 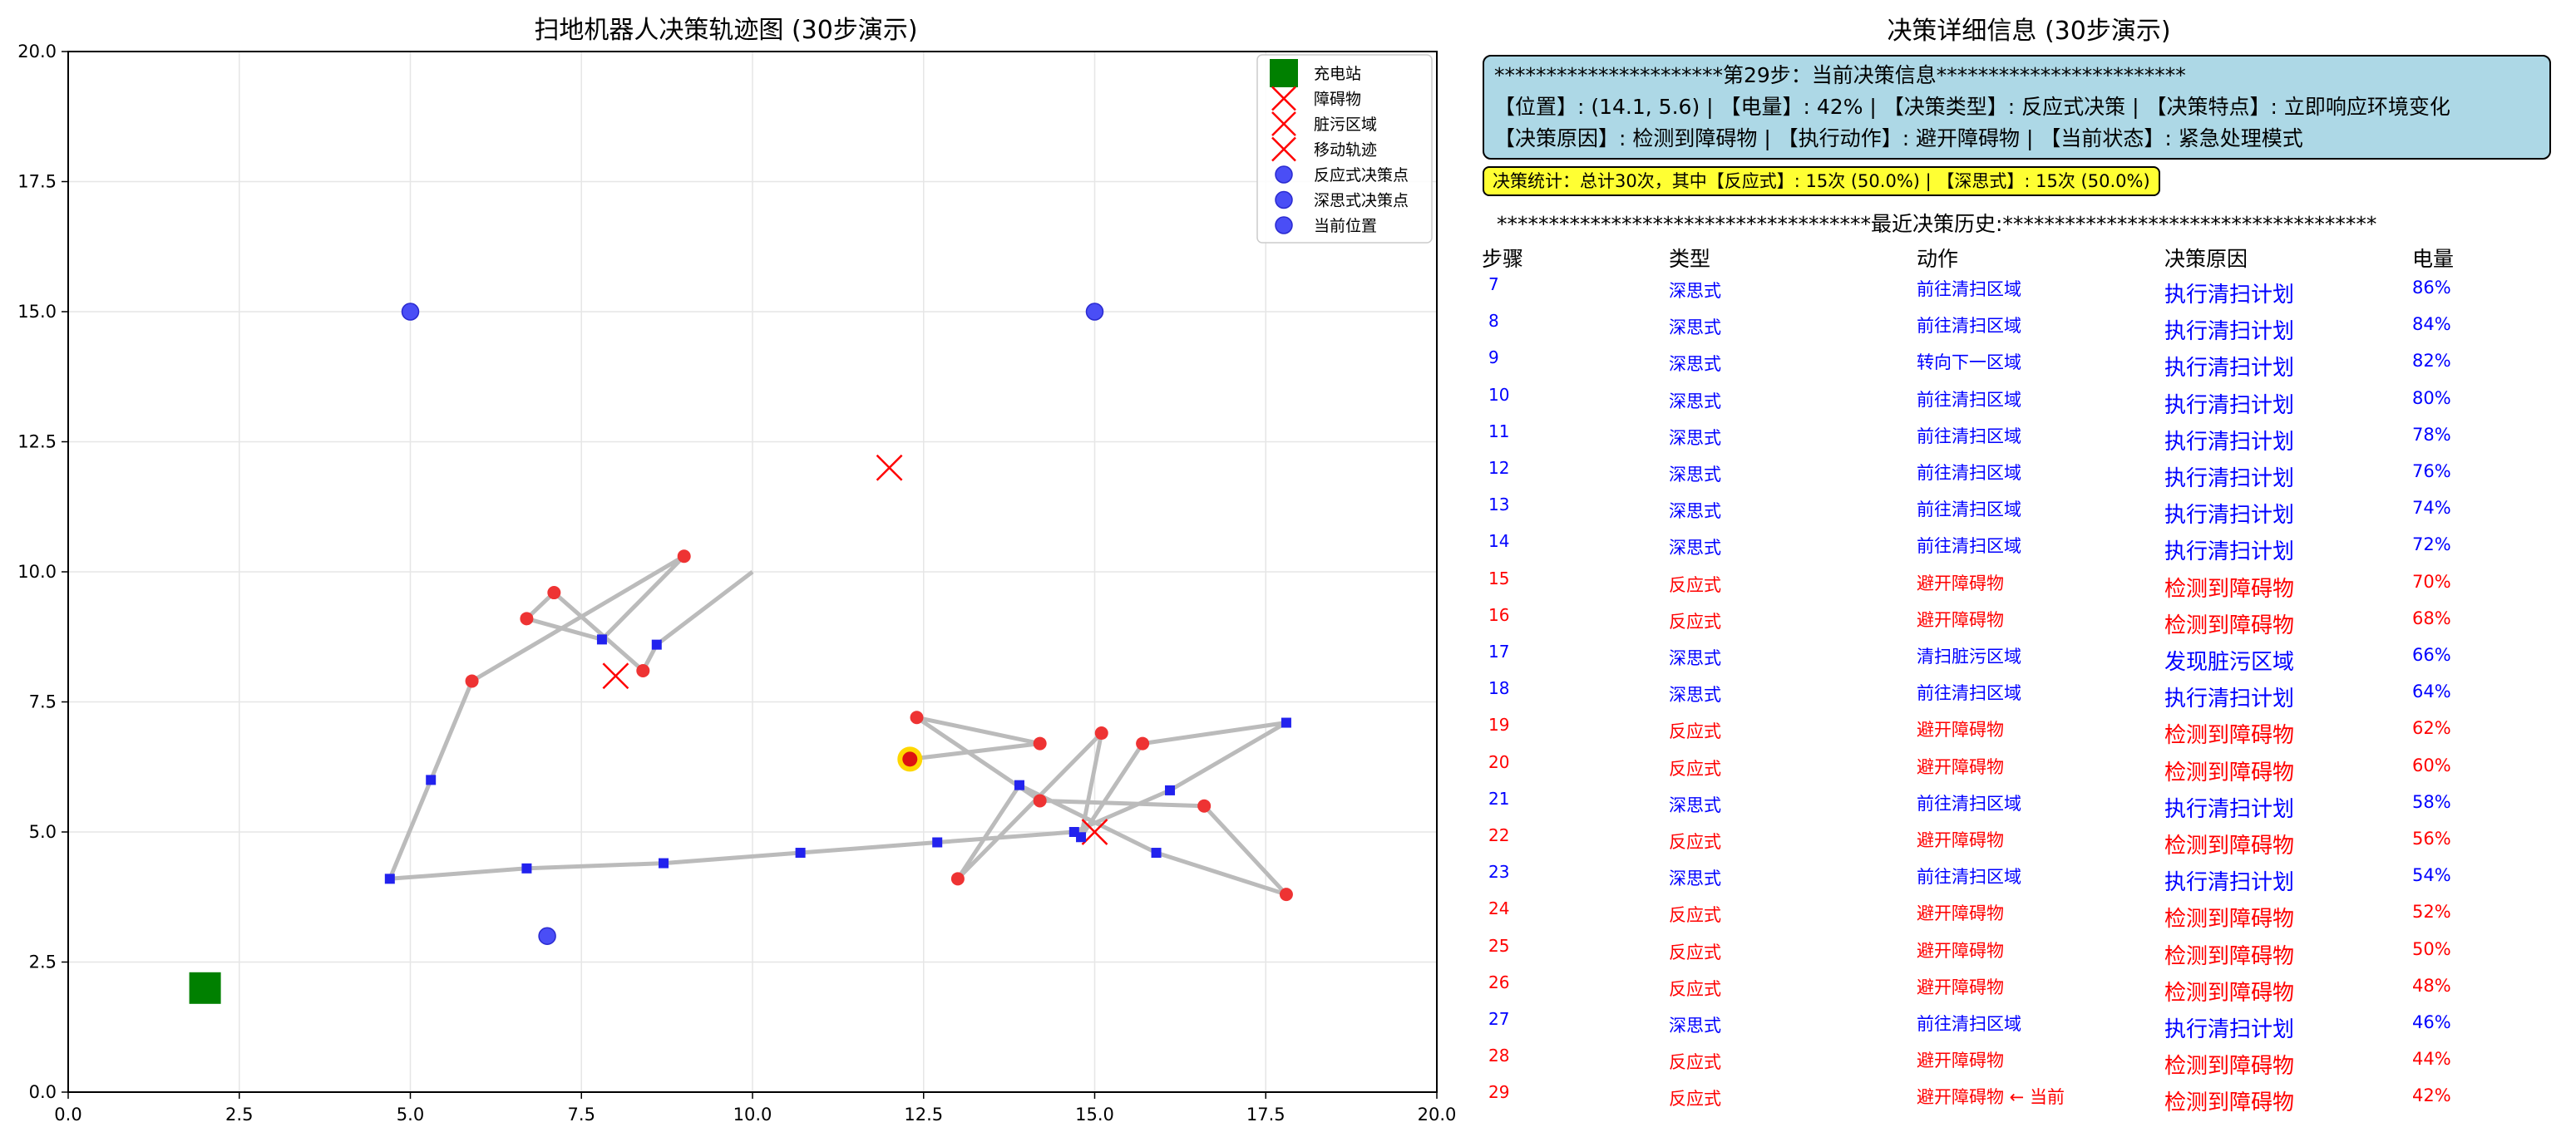 I want to click on tick-label-y: 0.0, so click(x=43, y=1092).